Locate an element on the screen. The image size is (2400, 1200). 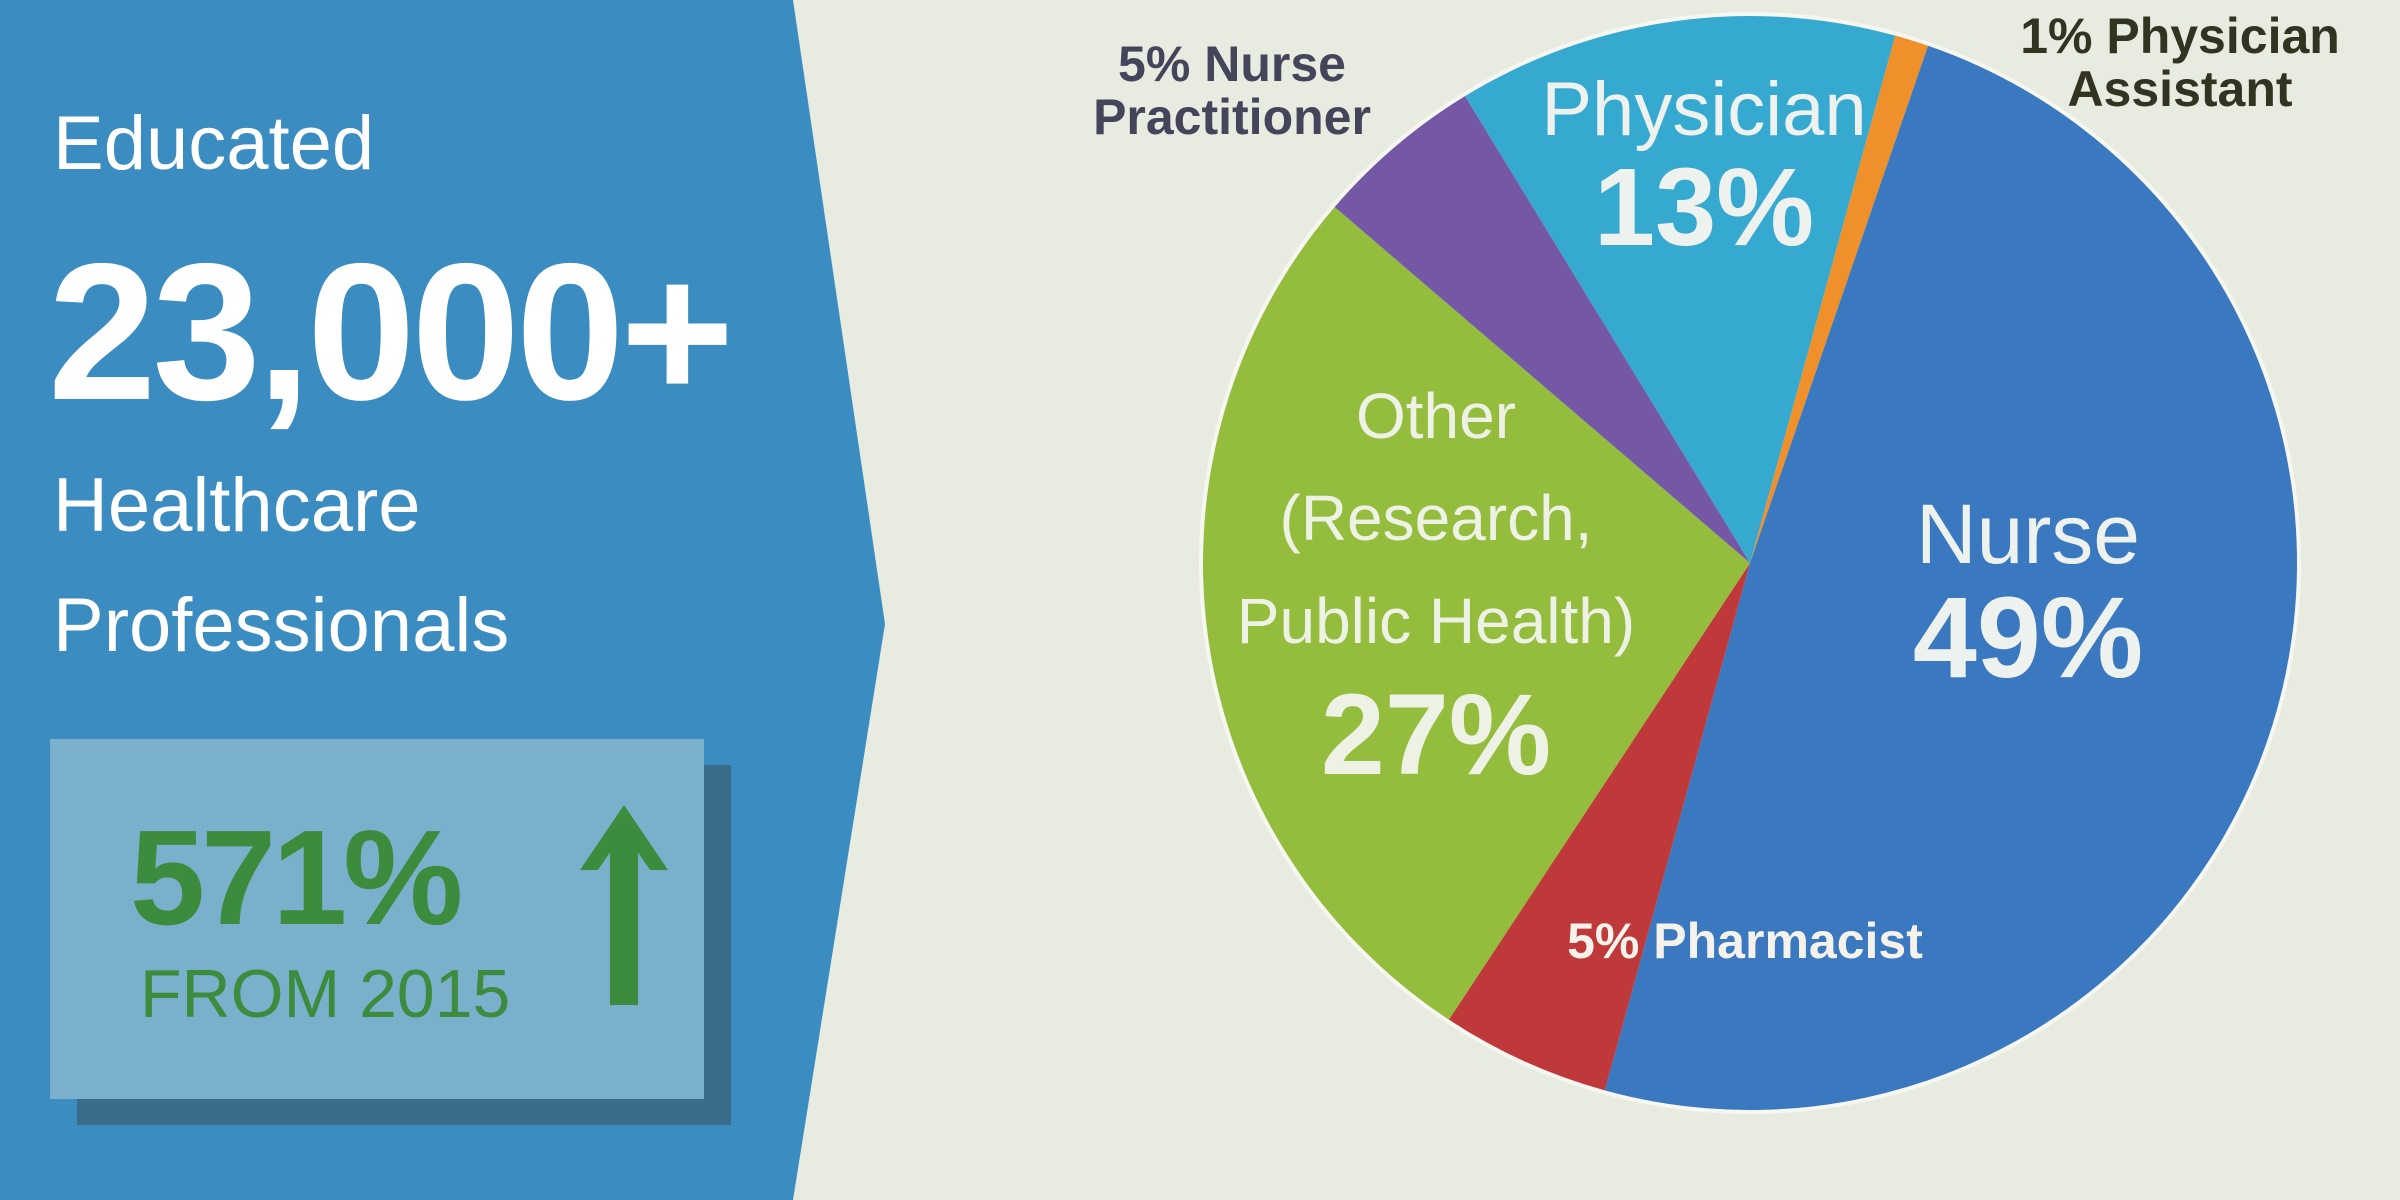
category: Physician Assistant is located at coordinates (2203, 62).